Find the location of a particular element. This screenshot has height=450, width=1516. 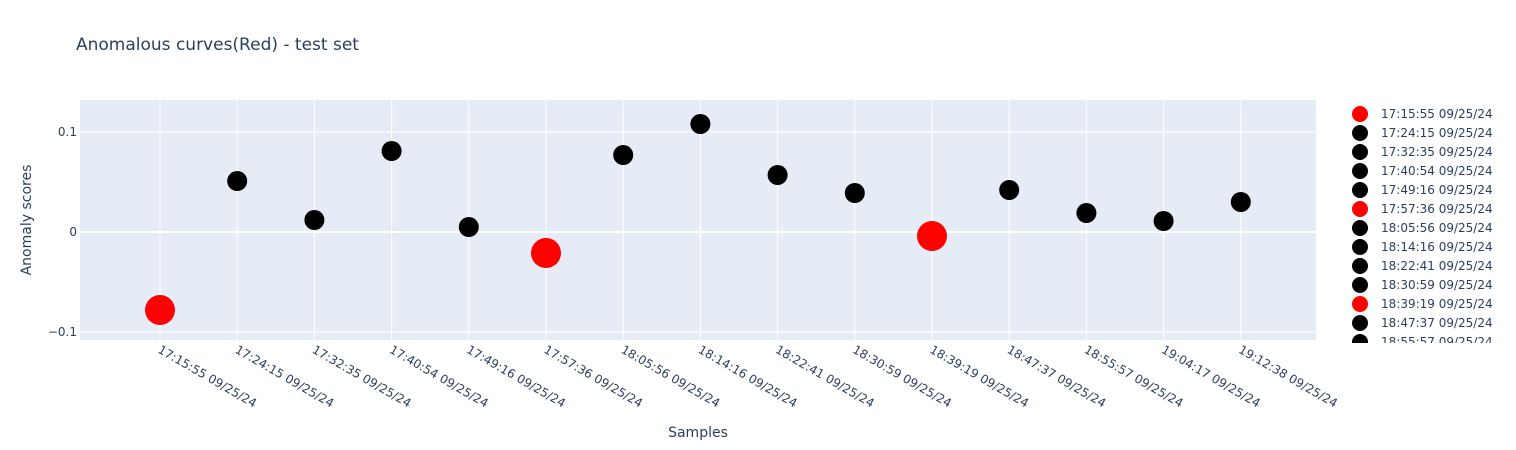

y-tick-label: 0.1 is located at coordinates (67, 132).